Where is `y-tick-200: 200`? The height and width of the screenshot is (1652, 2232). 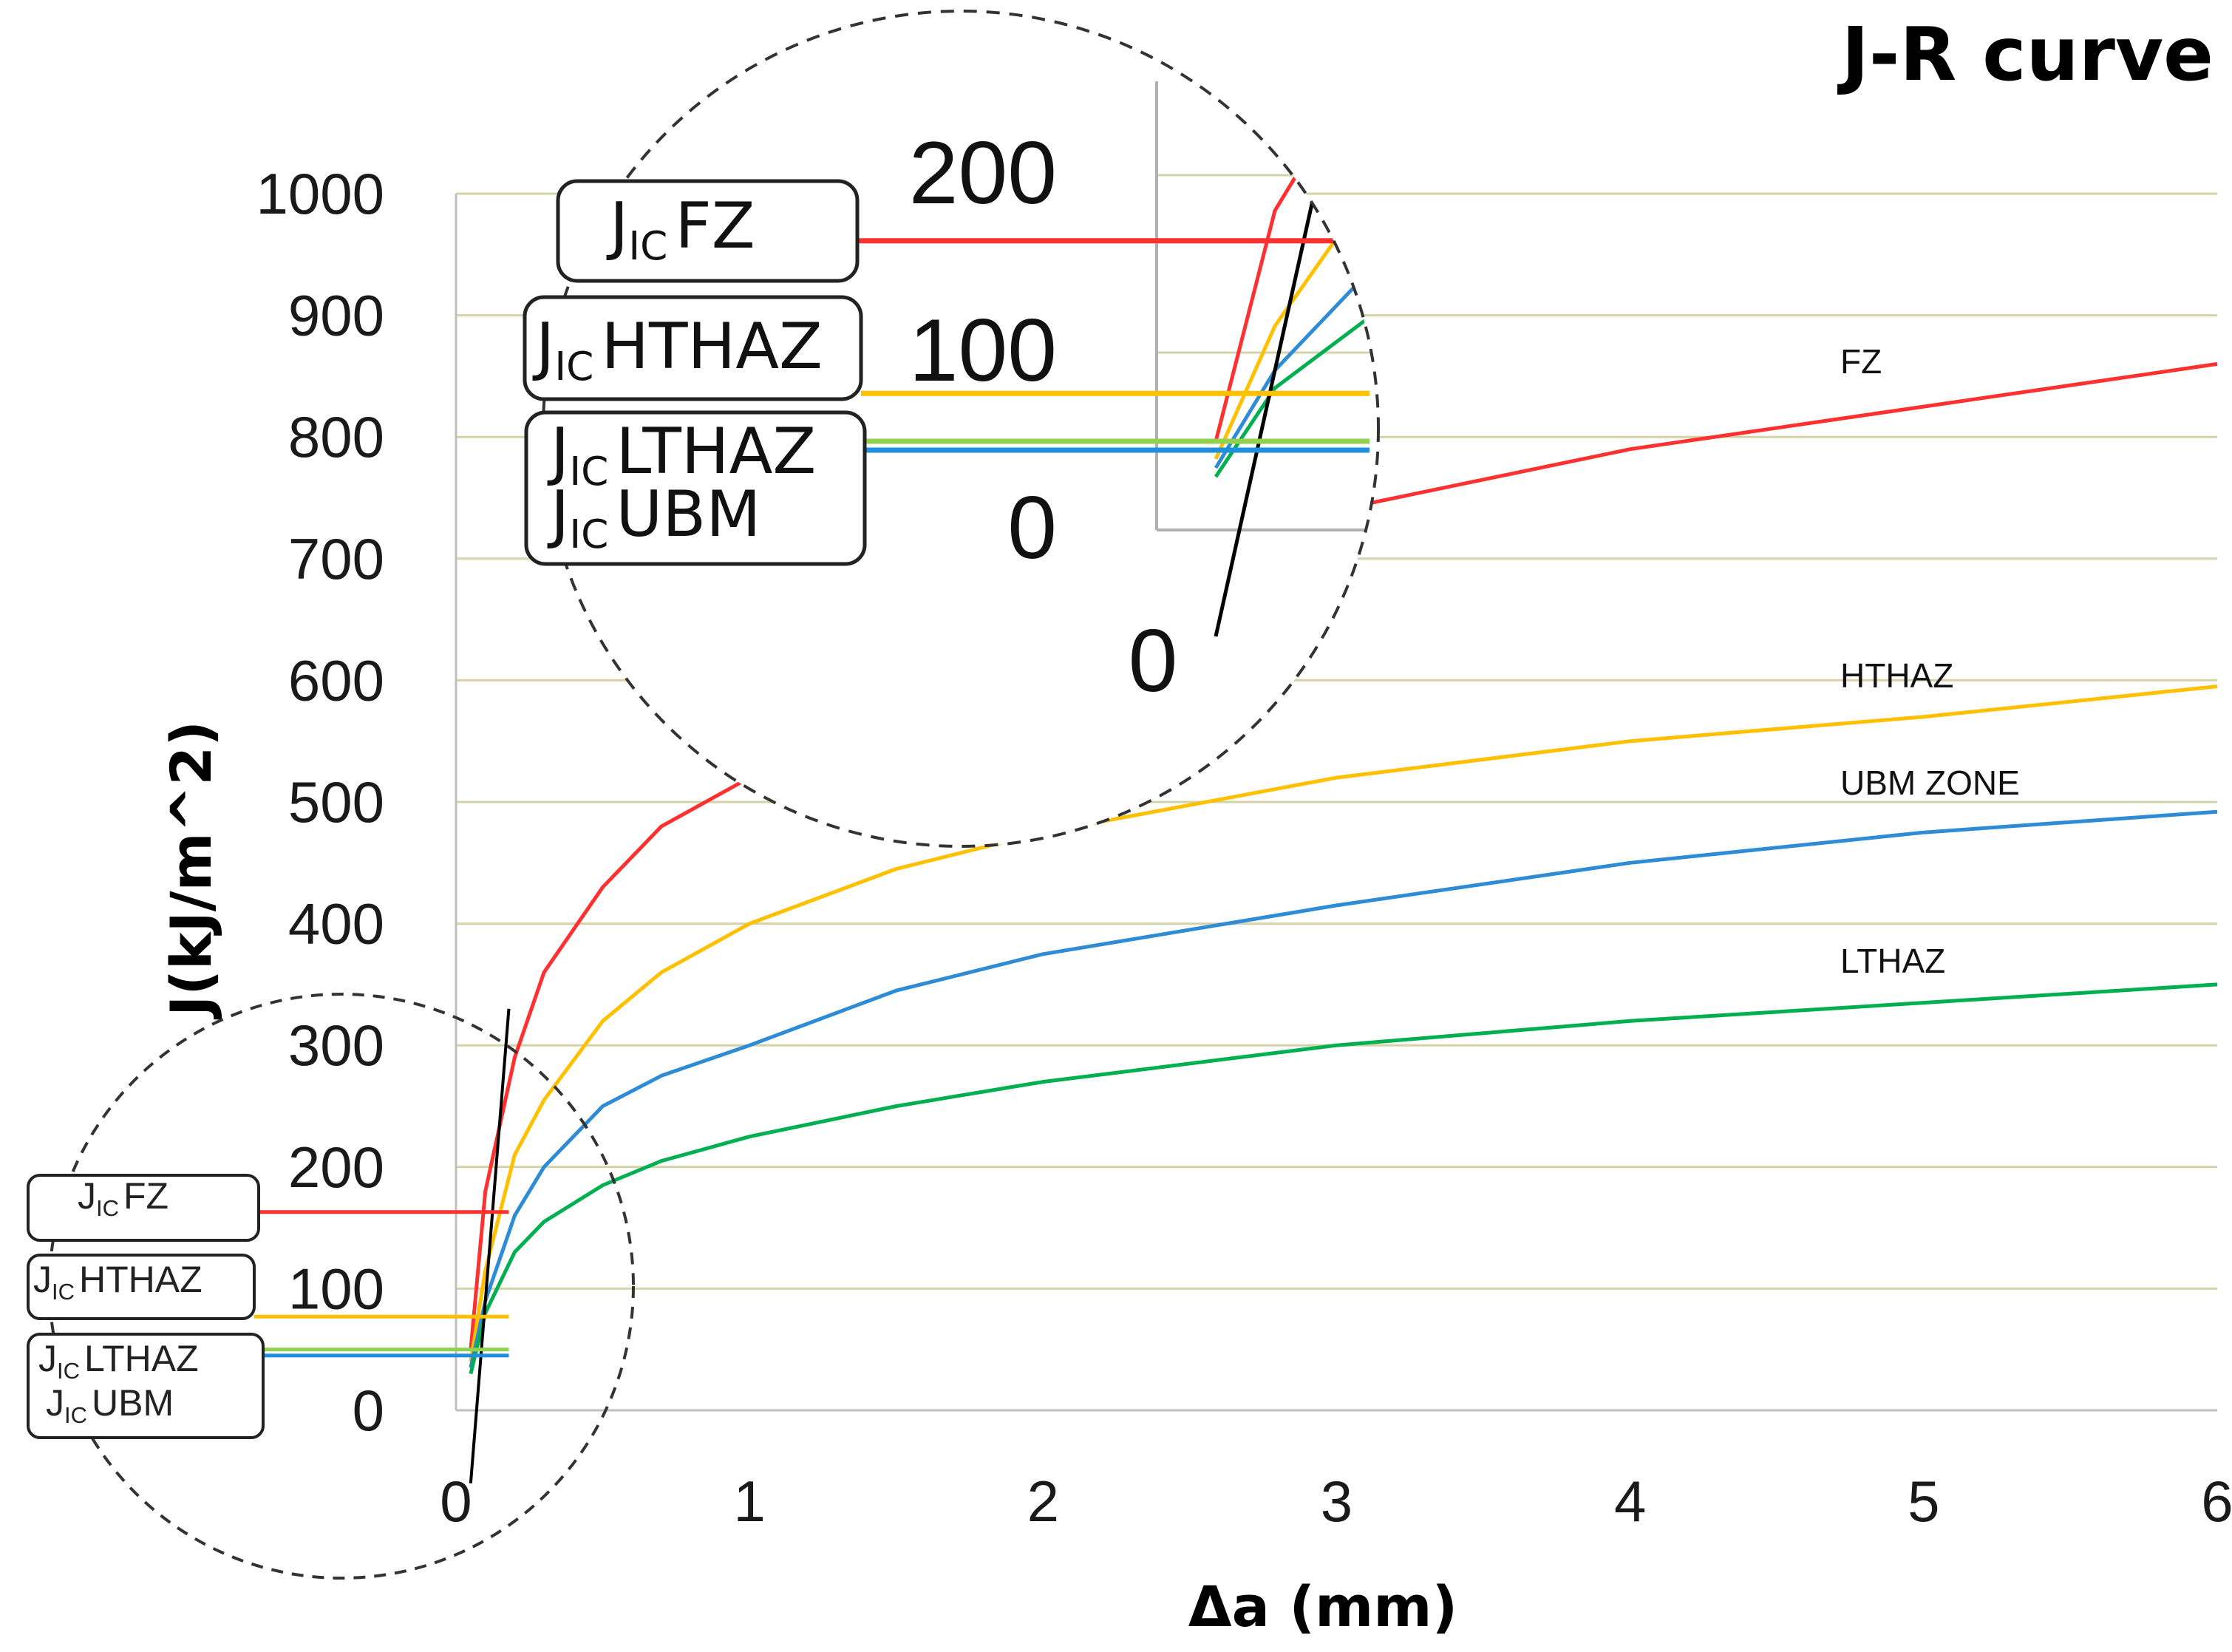
y-tick-200: 200 is located at coordinates (336, 1167).